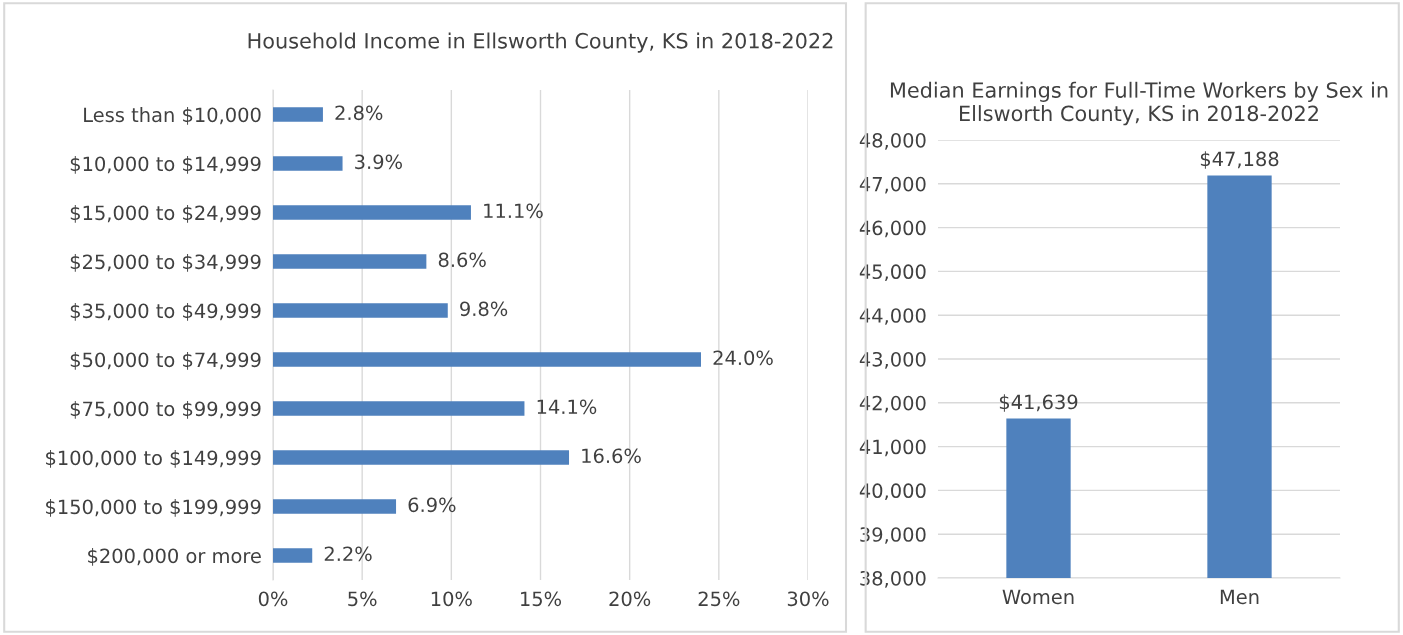  What do you see at coordinates (630, 599) in the screenshot?
I see `x-tick-label: 20%` at bounding box center [630, 599].